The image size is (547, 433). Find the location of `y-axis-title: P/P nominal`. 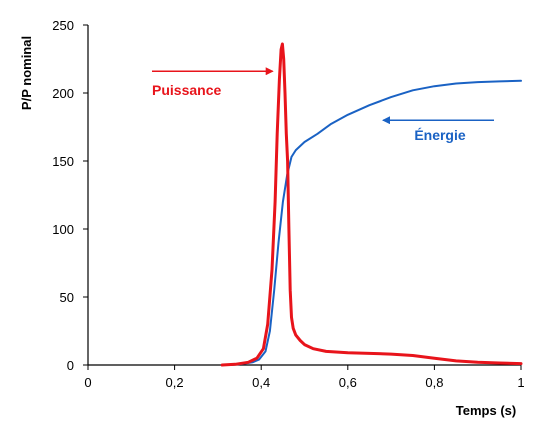

y-axis-title: P/P nominal is located at coordinates (26, 73).